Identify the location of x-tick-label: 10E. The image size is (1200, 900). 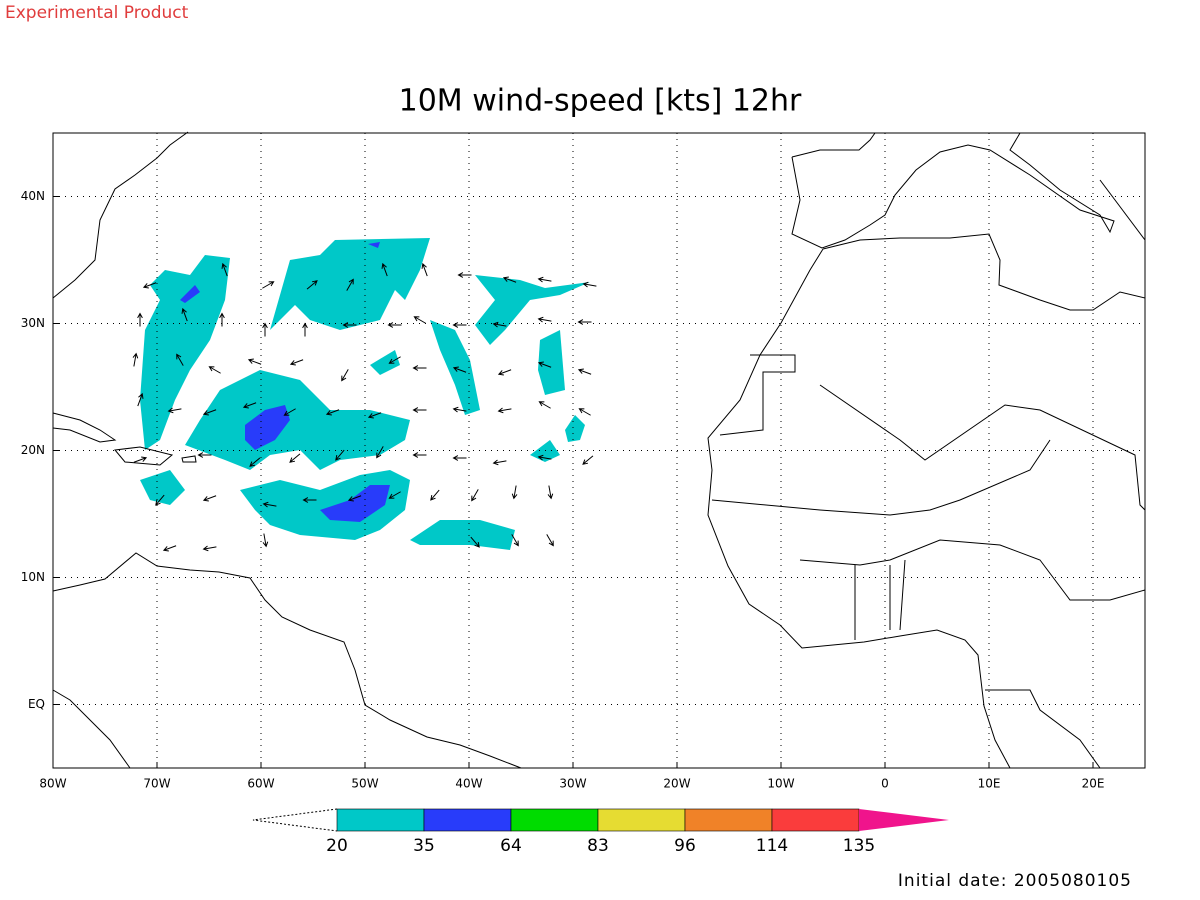
(989, 784).